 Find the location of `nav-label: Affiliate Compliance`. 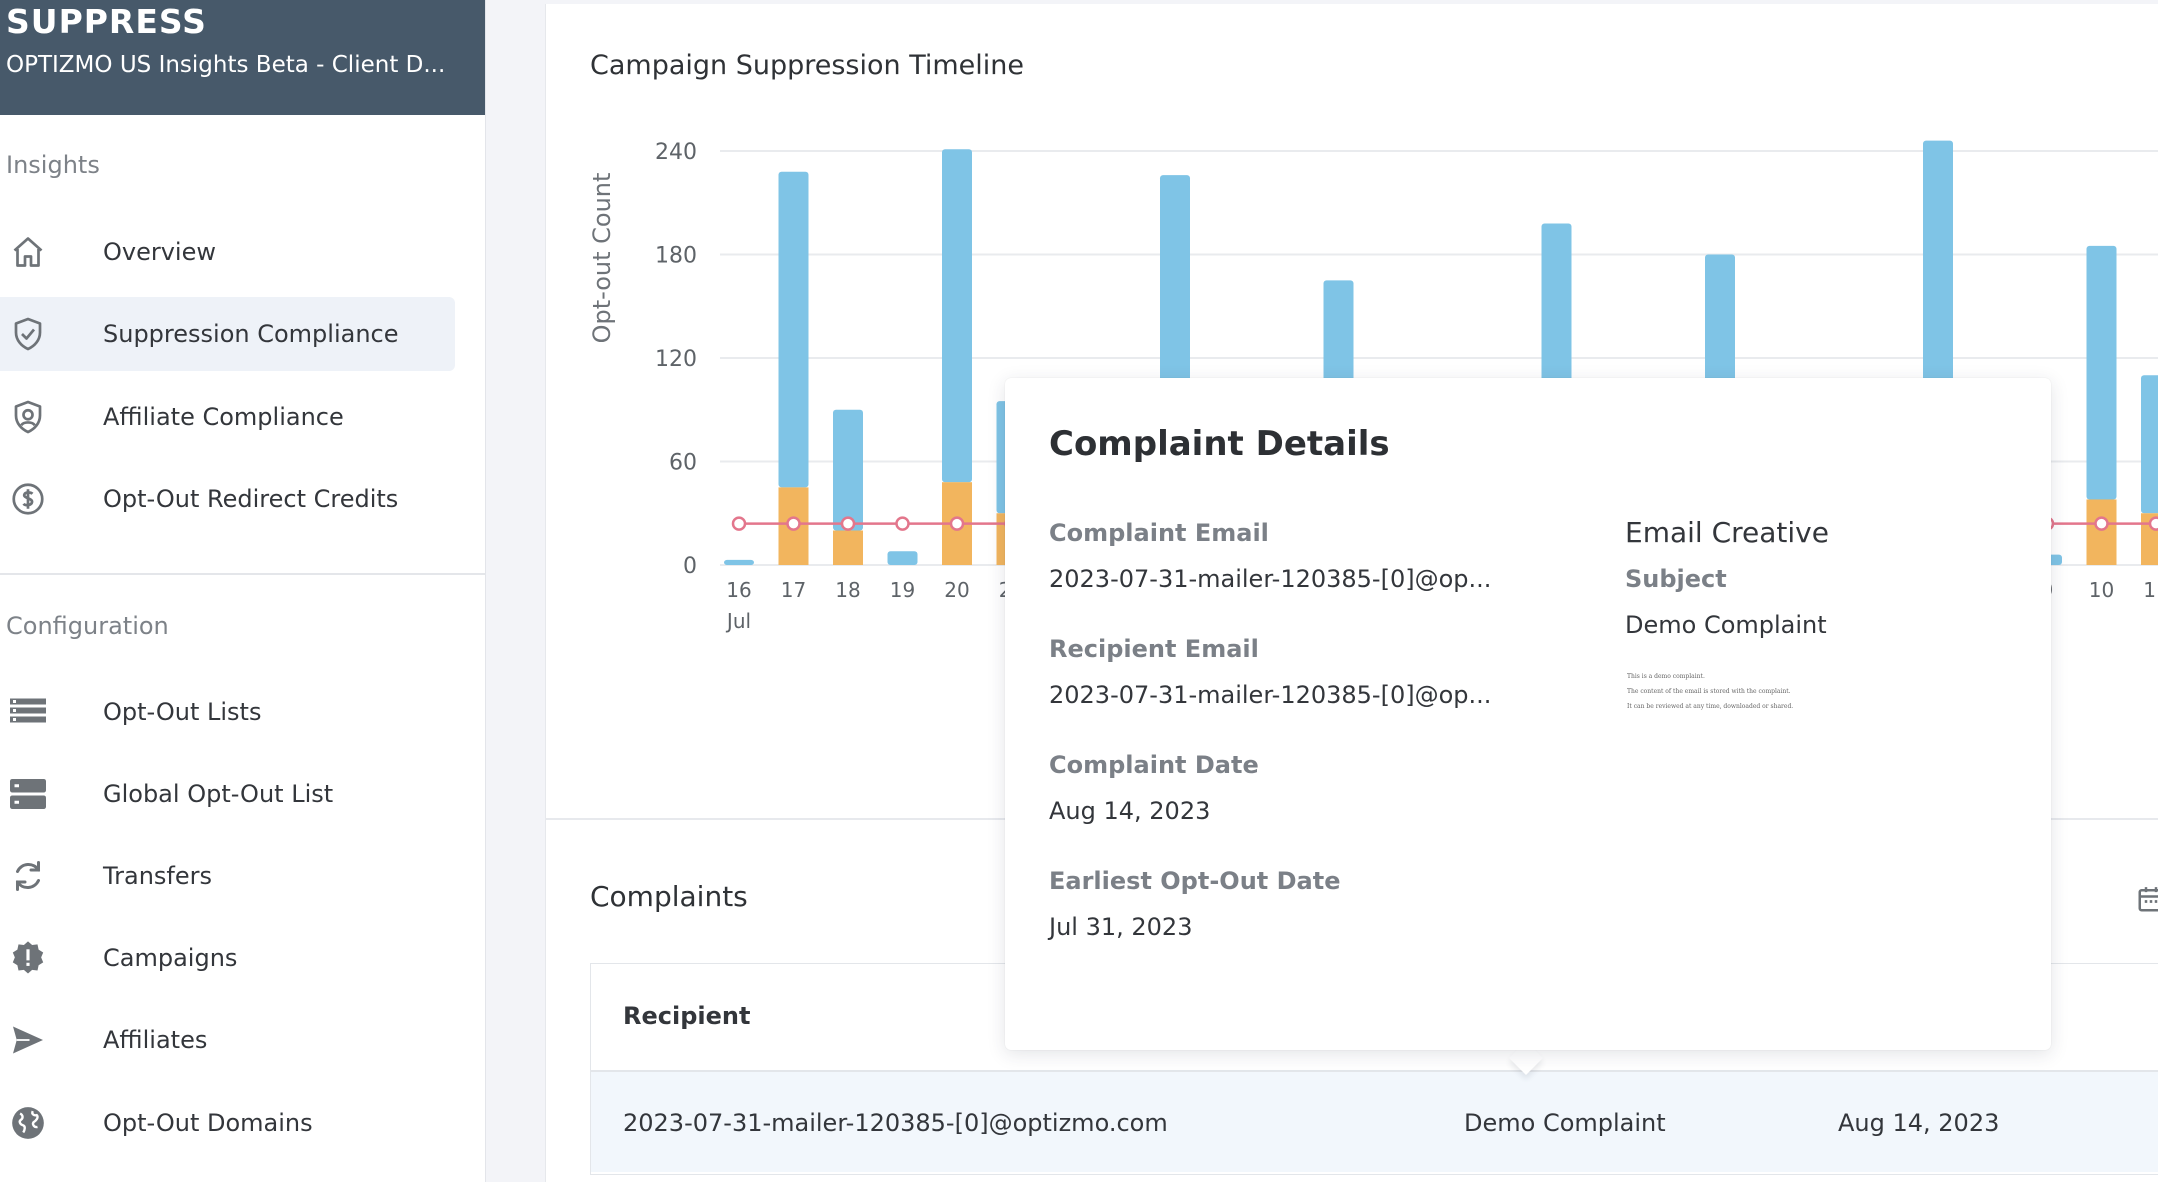

nav-label: Affiliate Compliance is located at coordinates (223, 417).